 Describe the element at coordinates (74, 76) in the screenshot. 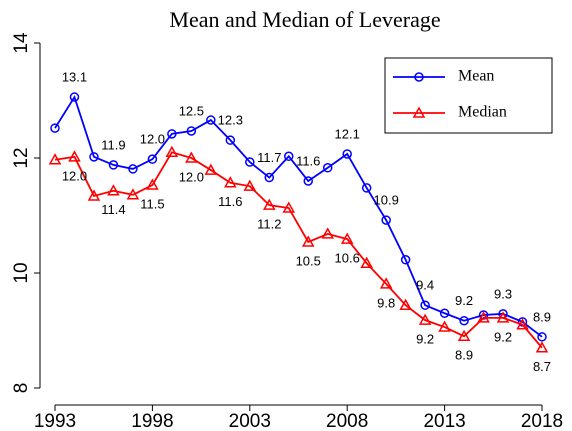

I see `value-label: 13.1` at that location.